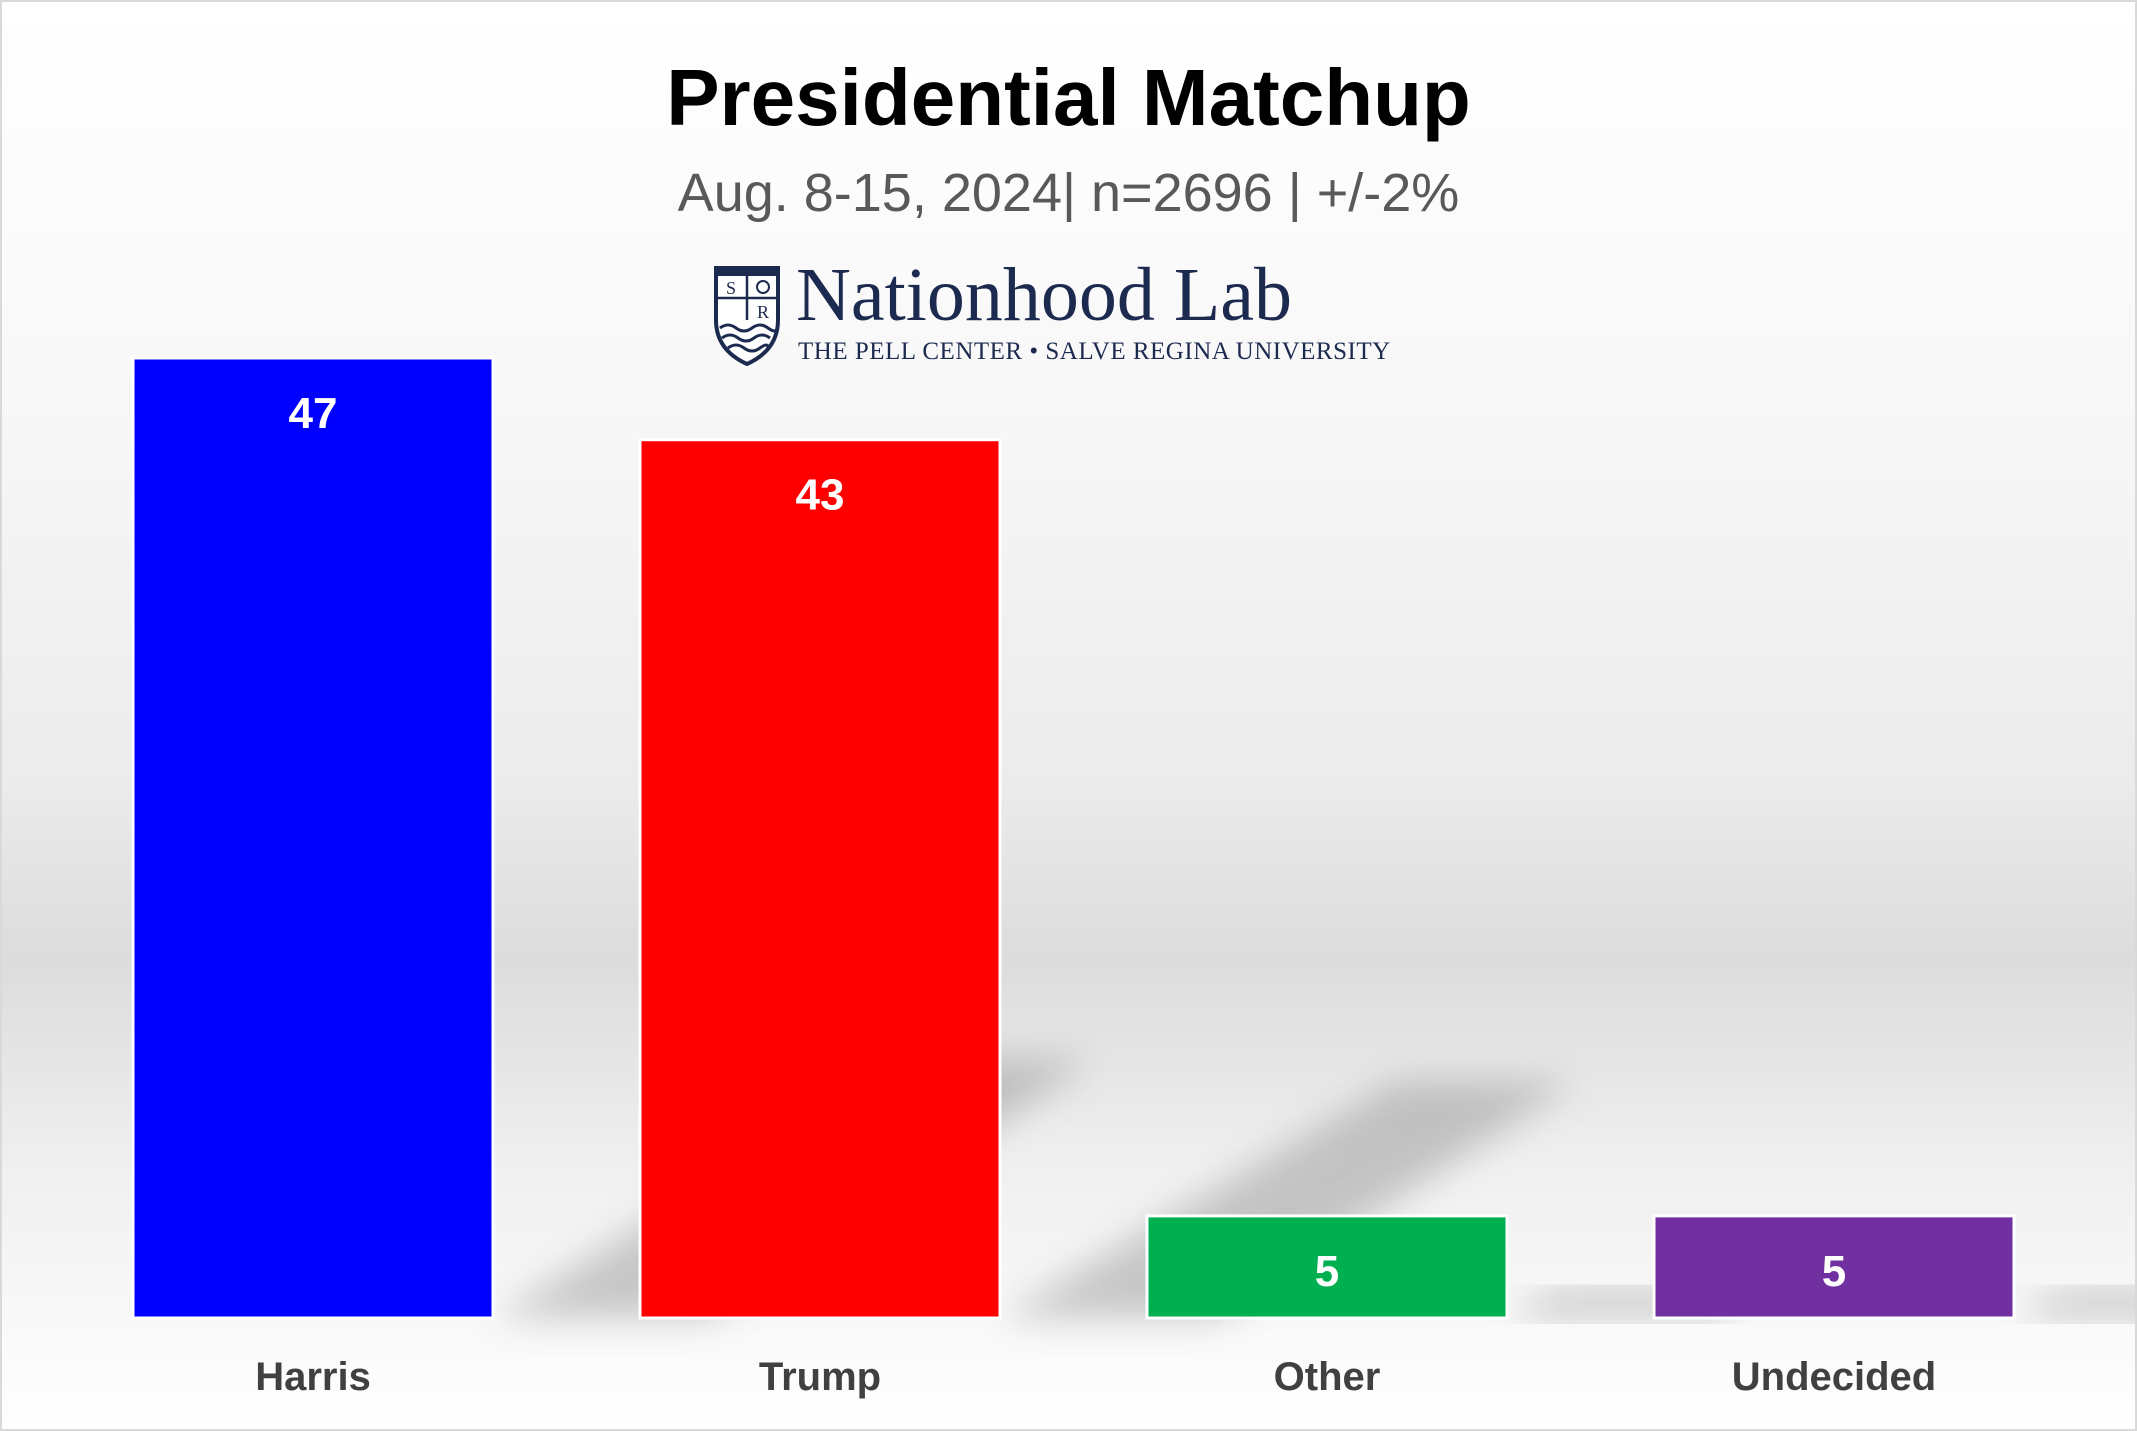 Image resolution: width=2137 pixels, height=1431 pixels. I want to click on bar-value-label: 43, so click(820, 495).